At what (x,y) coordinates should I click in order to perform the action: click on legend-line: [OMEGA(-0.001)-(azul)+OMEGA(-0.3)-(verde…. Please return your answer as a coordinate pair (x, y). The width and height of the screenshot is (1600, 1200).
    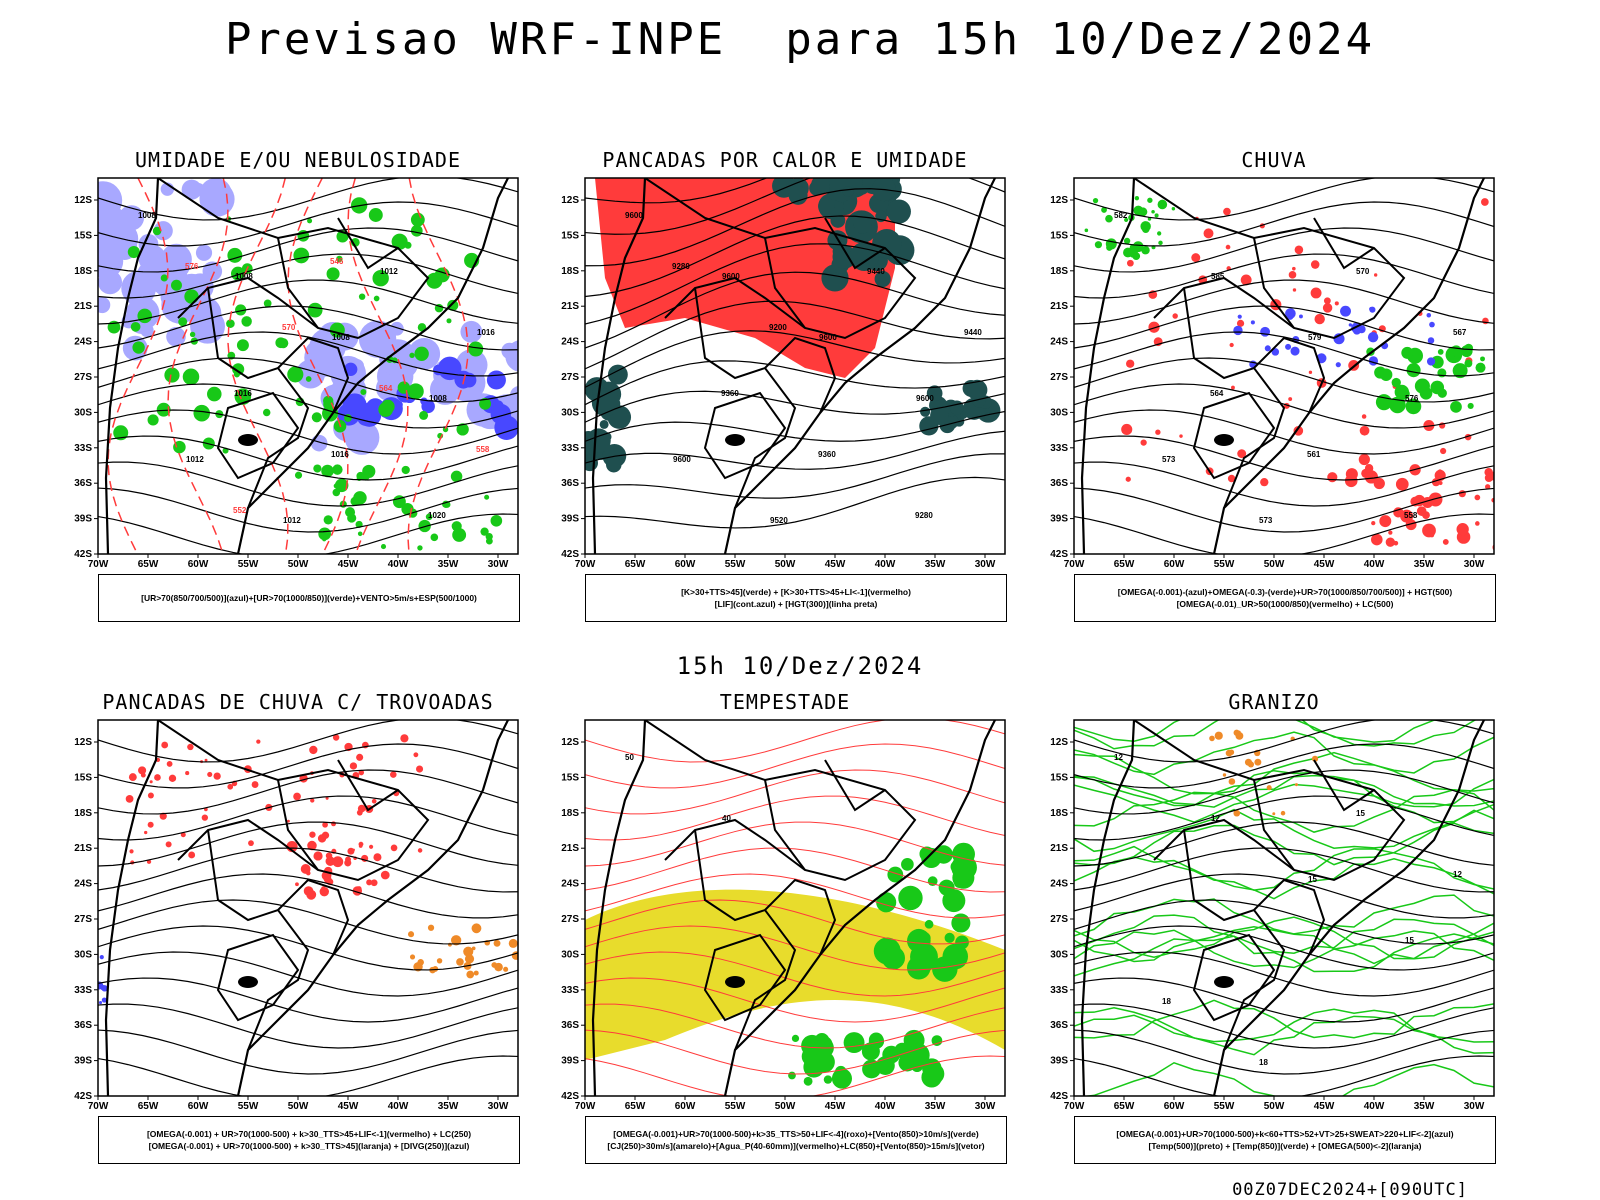
    Looking at the image, I should click on (1285, 592).